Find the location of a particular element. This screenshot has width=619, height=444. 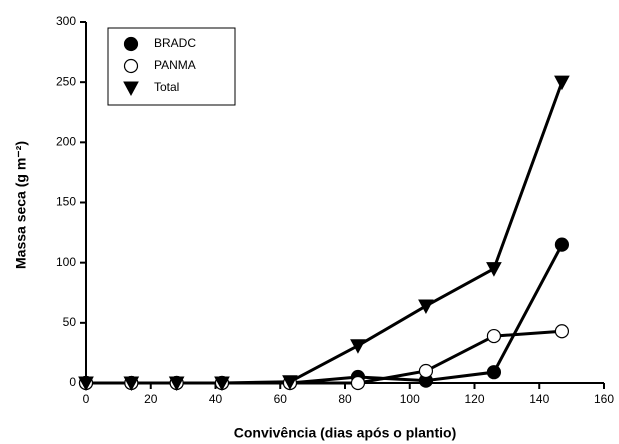

y-tick-label: 200 is located at coordinates (66, 142).